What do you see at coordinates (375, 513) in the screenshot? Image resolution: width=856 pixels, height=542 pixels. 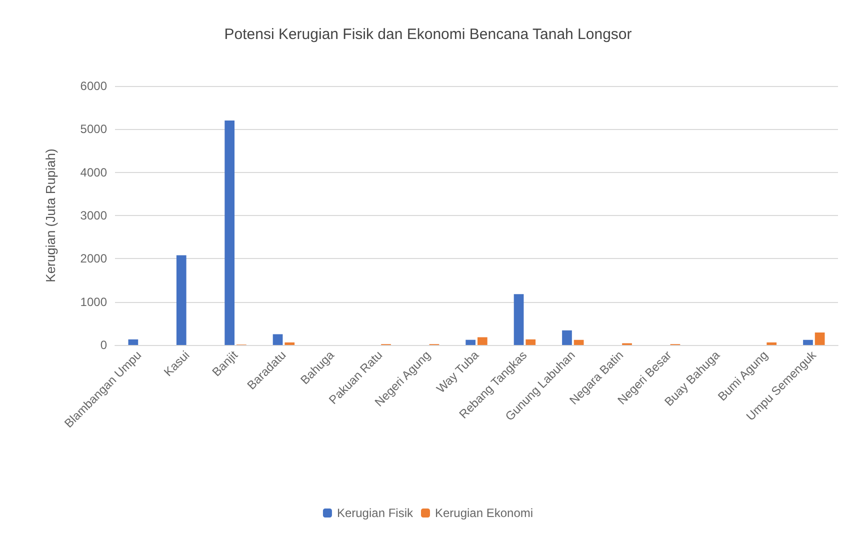 I see `legend-label: Kerugian Fisik` at bounding box center [375, 513].